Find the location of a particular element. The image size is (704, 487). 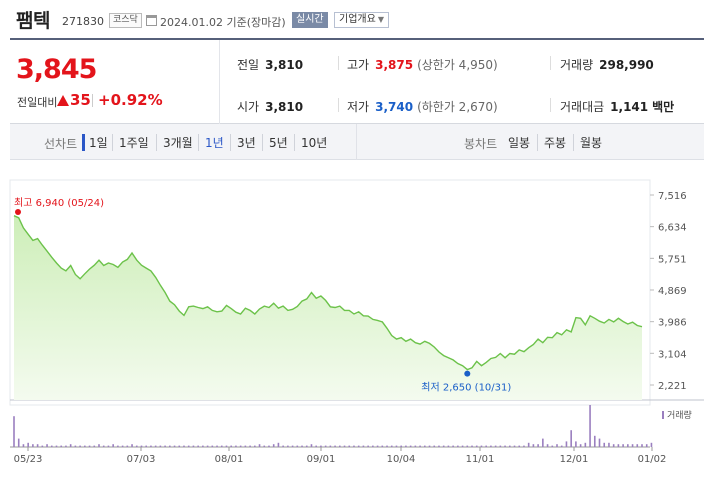

upper-limit: (상한가 4,950) is located at coordinates (457, 65).